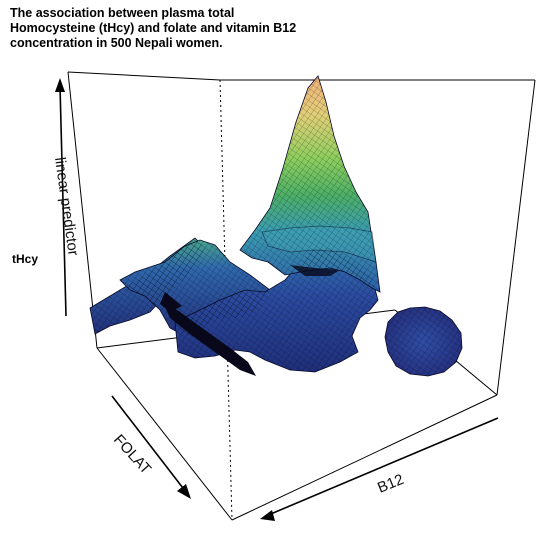  What do you see at coordinates (382, 467) in the screenshot?
I see `y-axis-arrow-line` at bounding box center [382, 467].